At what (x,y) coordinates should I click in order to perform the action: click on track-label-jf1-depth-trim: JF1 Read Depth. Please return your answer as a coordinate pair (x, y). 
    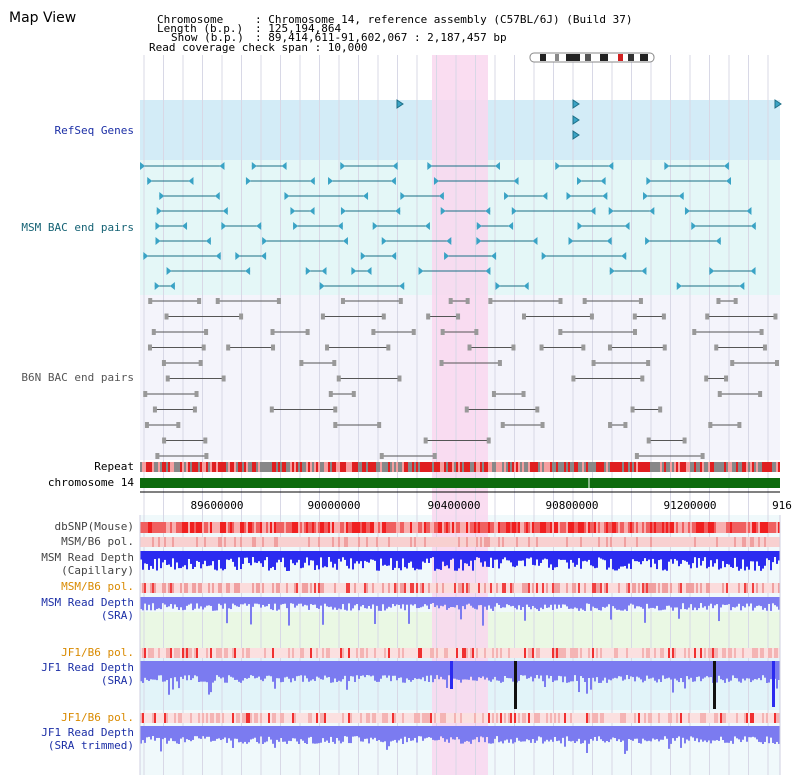
    Looking at the image, I should click on (87, 732).